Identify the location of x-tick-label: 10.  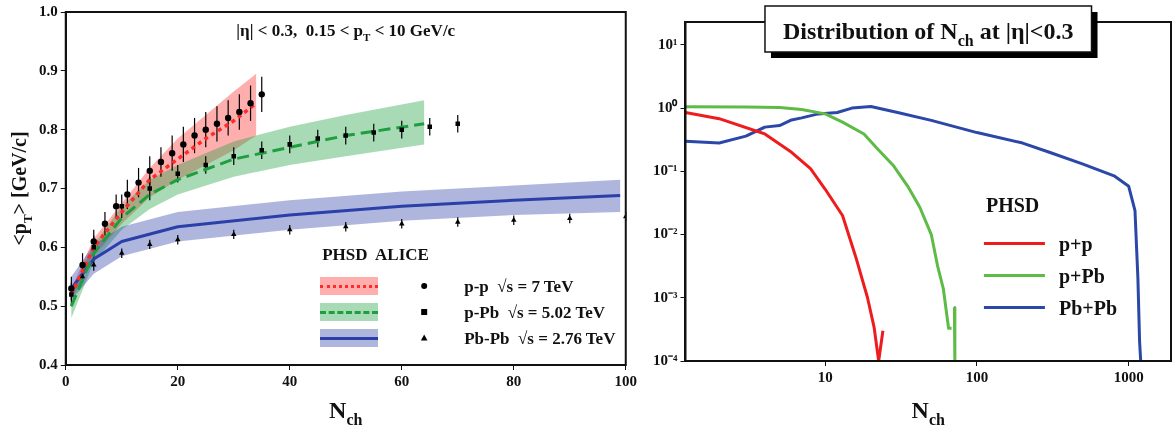
(825, 376).